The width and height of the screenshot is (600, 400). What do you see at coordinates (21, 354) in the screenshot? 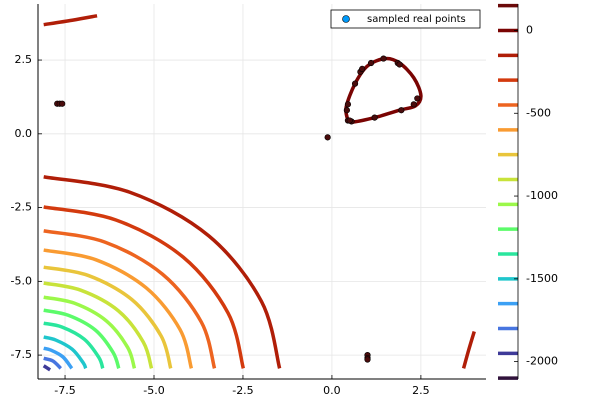
I see `y-tick-label: -7.5` at bounding box center [21, 354].